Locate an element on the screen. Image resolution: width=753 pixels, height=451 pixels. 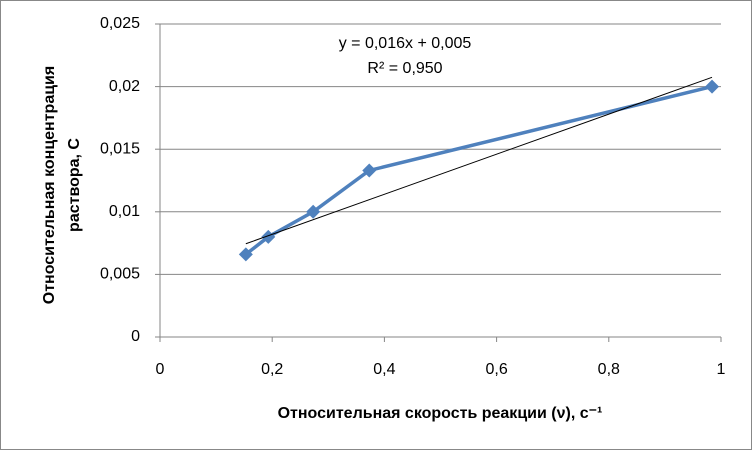
y-tick-label: 0 is located at coordinates (135, 336).